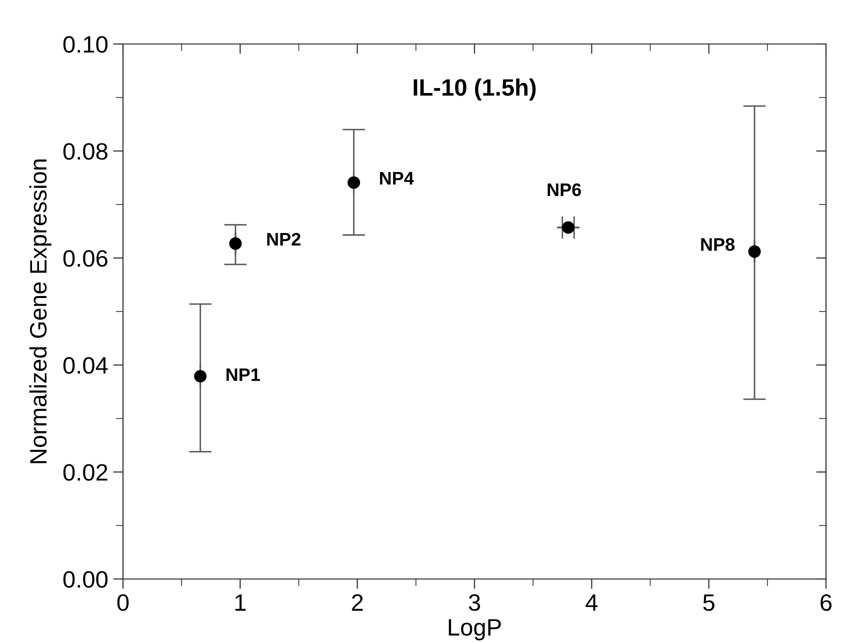 This screenshot has width=846, height=642. Describe the element at coordinates (474, 602) in the screenshot. I see `x-tick-label: 3` at that location.